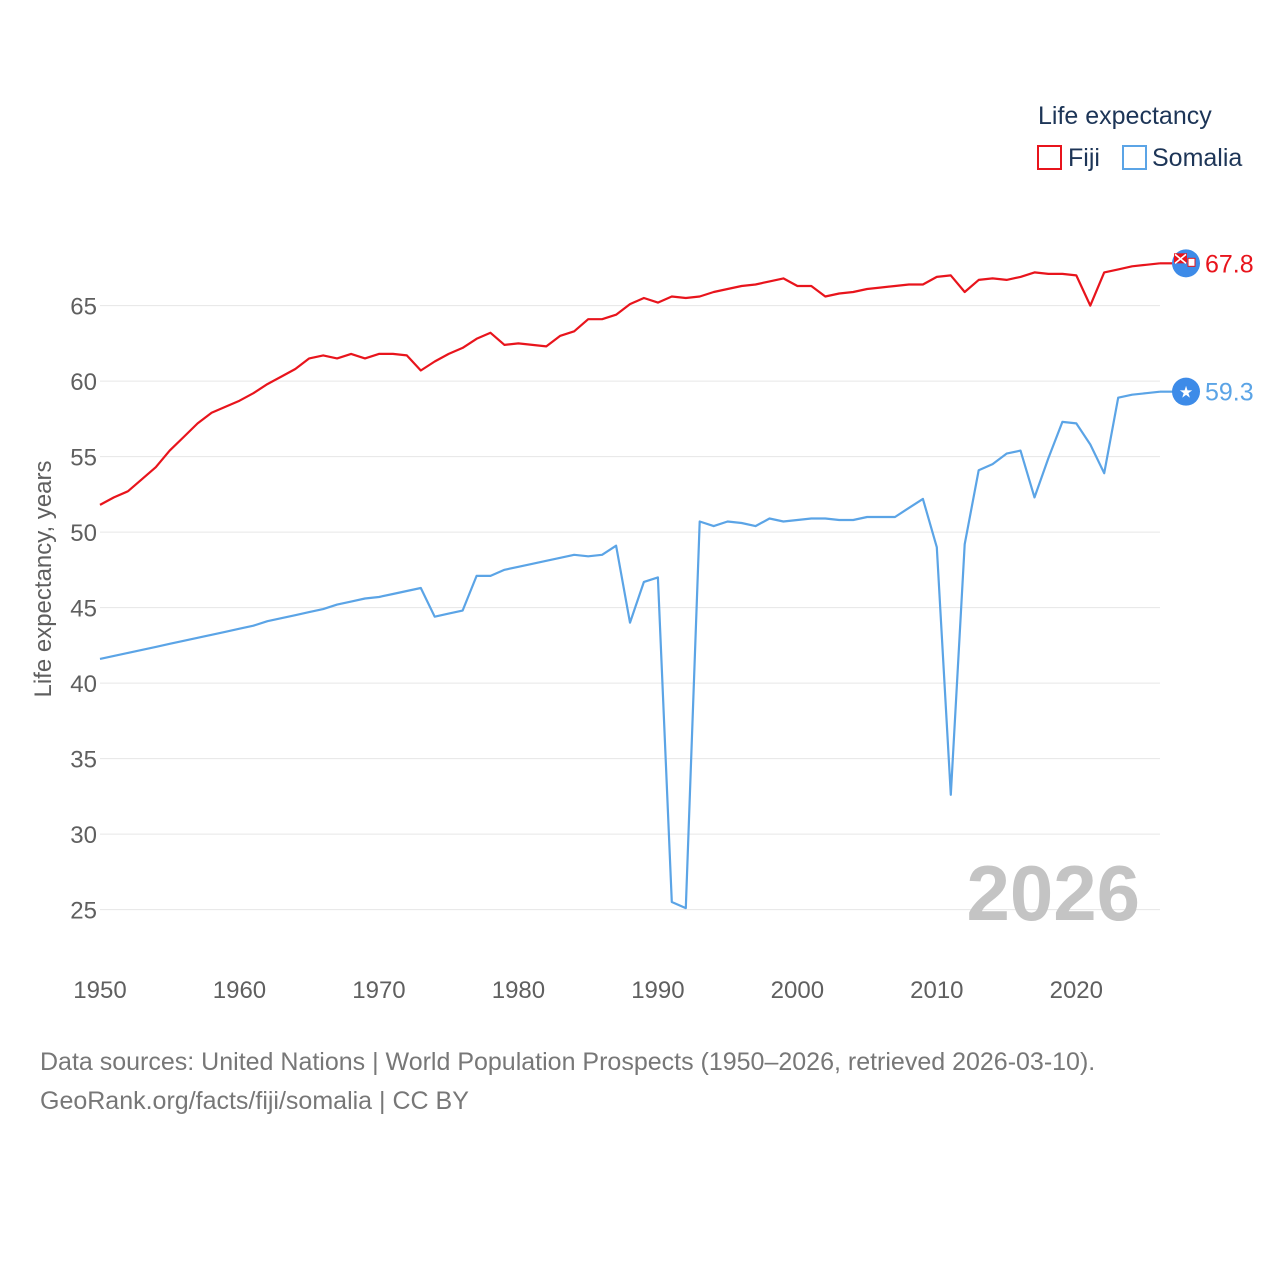 This screenshot has height=1280, width=1280. Describe the element at coordinates (239, 990) in the screenshot. I see `x-tick-label: 1960` at that location.